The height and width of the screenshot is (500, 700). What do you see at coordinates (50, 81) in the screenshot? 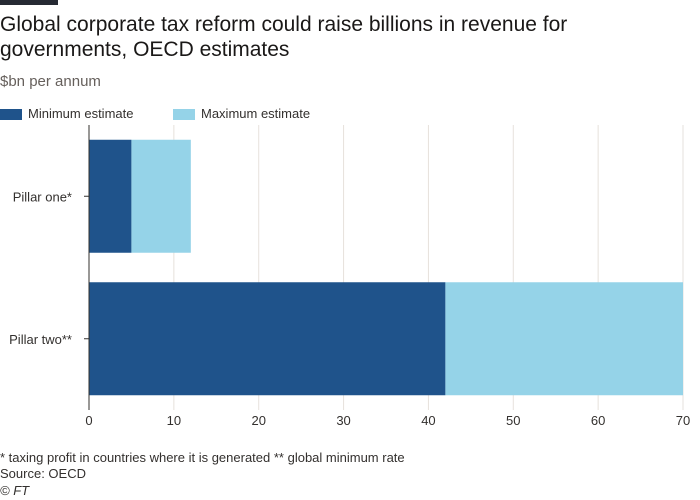
I see `chart-subtitle: $bn per annum` at bounding box center [50, 81].